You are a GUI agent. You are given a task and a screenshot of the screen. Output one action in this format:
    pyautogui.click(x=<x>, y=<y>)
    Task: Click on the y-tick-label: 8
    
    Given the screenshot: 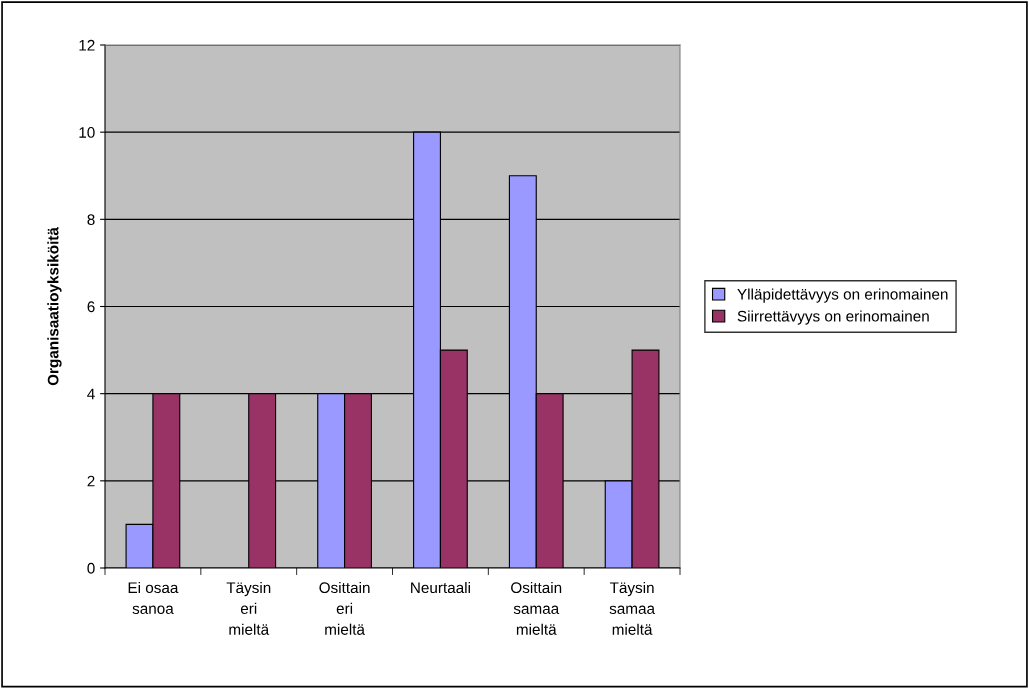 What is the action you would take?
    pyautogui.click(x=91, y=220)
    